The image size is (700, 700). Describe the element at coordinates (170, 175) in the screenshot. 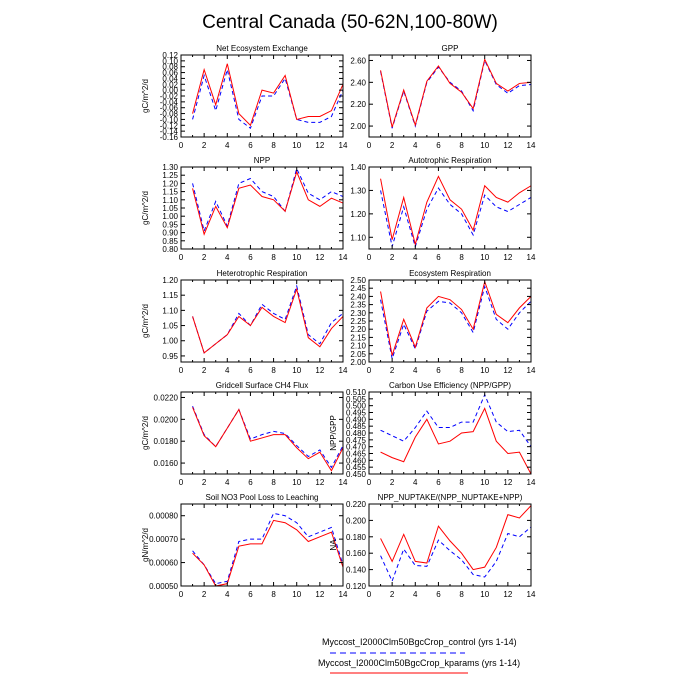

I see `y-tick-label: 1.25` at that location.